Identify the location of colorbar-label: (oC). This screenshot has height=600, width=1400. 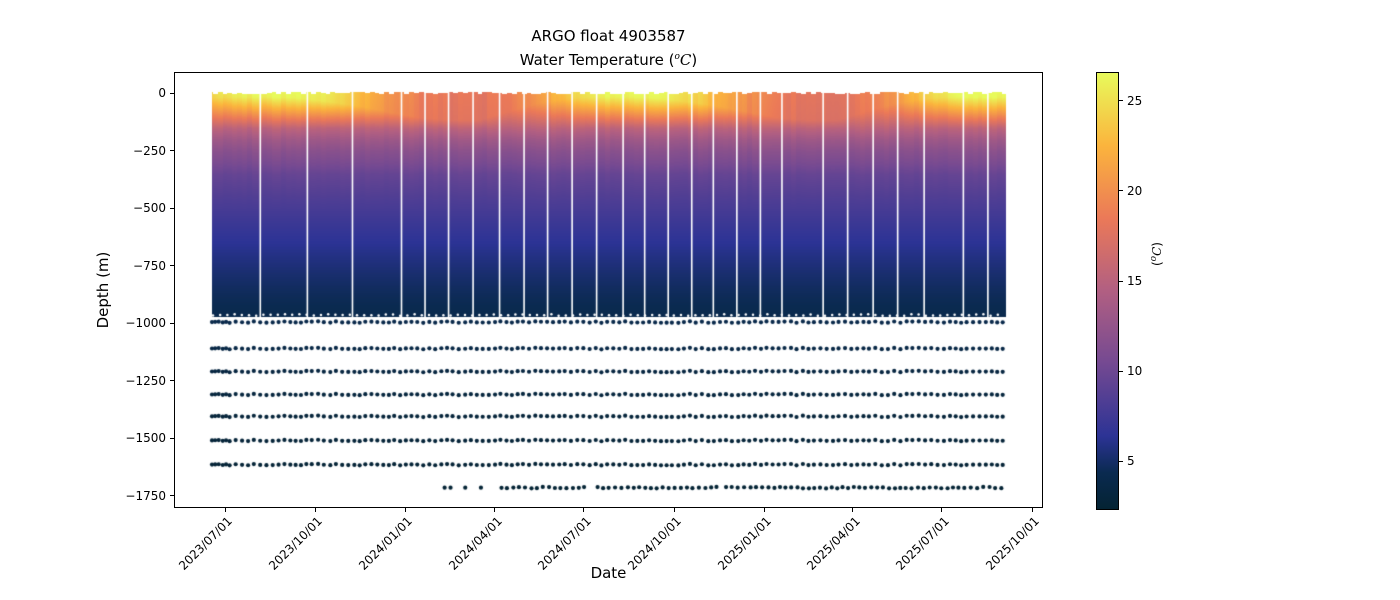
(1156, 254).